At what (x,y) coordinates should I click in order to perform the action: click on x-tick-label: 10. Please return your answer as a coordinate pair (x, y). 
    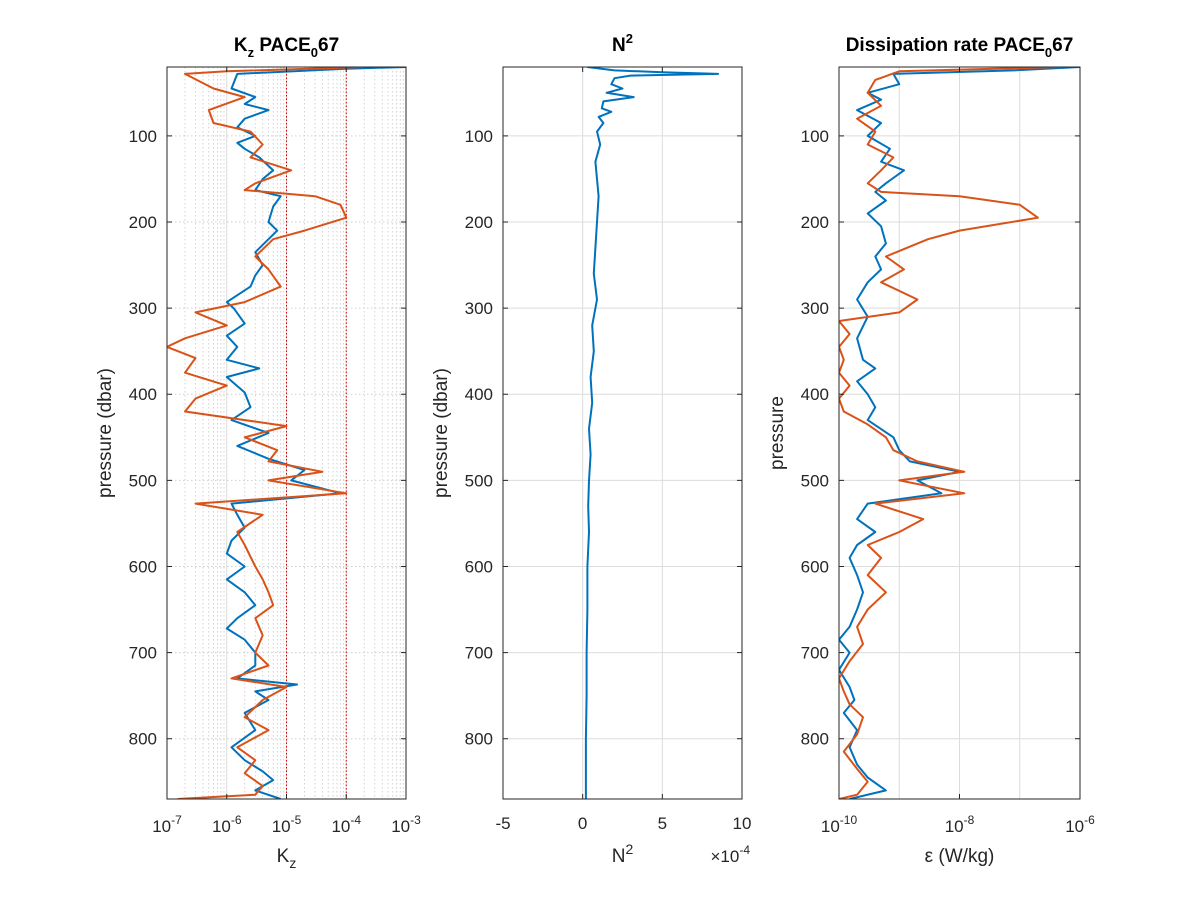
    Looking at the image, I should click on (742, 823).